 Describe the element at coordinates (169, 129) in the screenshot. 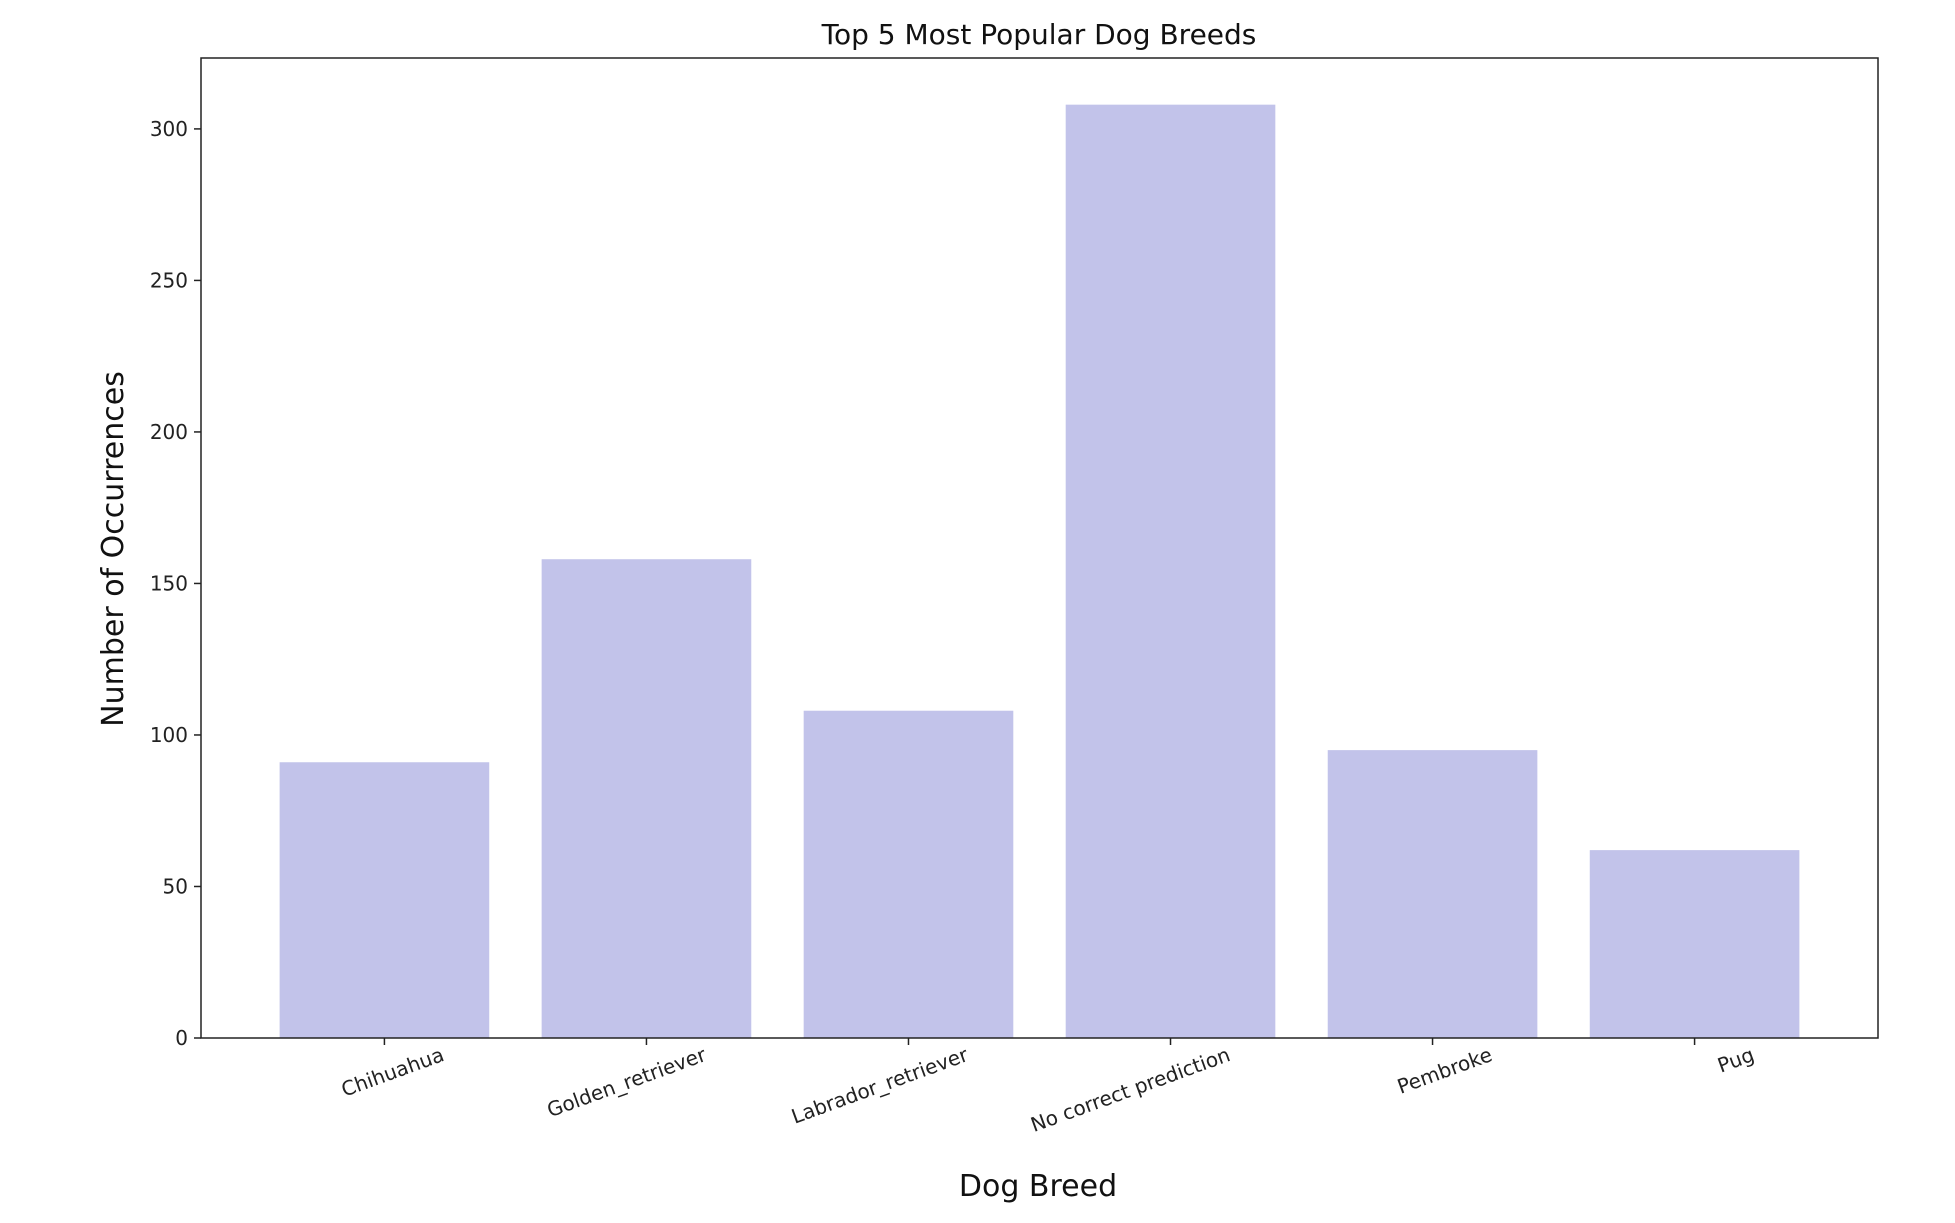

I see `y-tick-label: 300` at that location.